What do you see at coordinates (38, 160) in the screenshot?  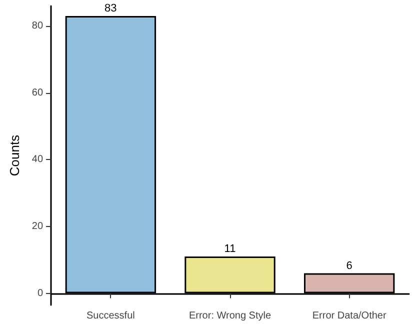 I see `y-tick-label: 40` at bounding box center [38, 160].